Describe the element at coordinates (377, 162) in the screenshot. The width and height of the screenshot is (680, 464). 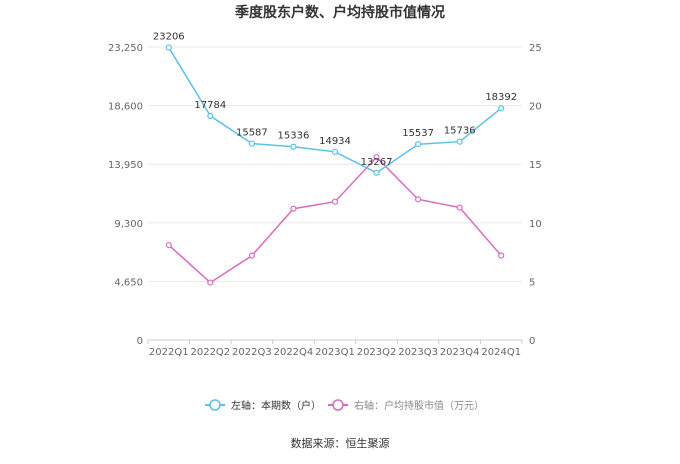
I see `data-label: 13267` at that location.